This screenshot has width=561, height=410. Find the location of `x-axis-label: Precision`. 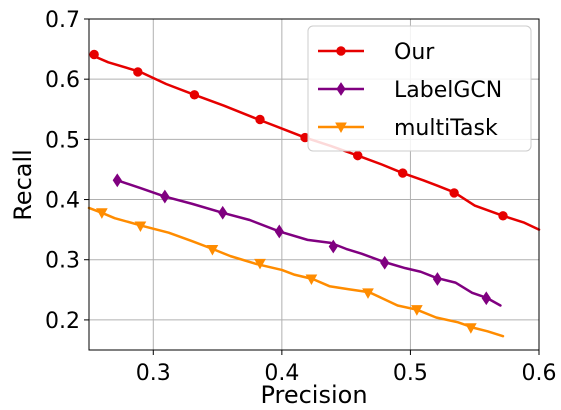

x-axis-label: Precision is located at coordinates (313, 395).